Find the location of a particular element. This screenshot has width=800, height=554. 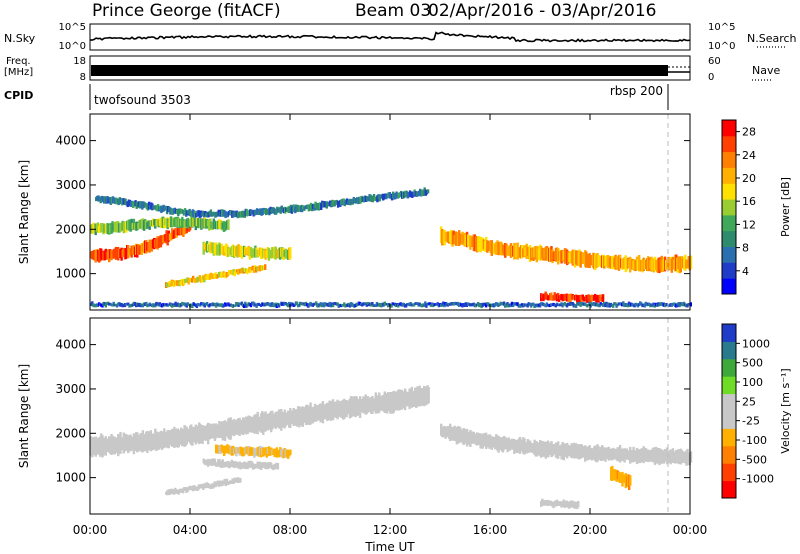

y-tick-label: 2000 is located at coordinates (70, 433).